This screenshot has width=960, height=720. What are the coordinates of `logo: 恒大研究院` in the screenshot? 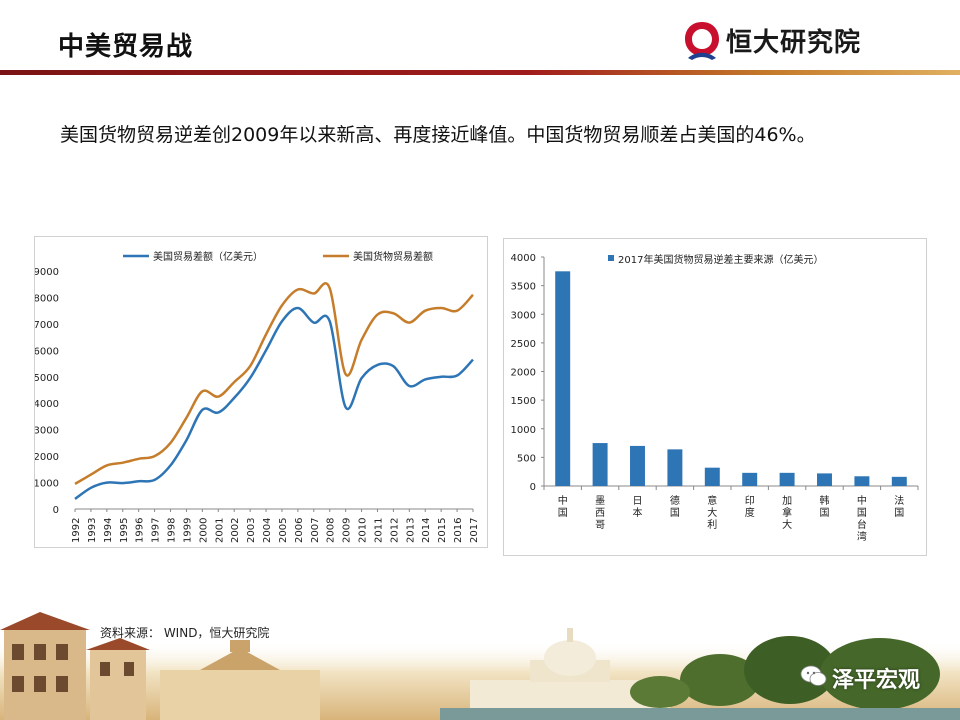 It's located at (782, 40).